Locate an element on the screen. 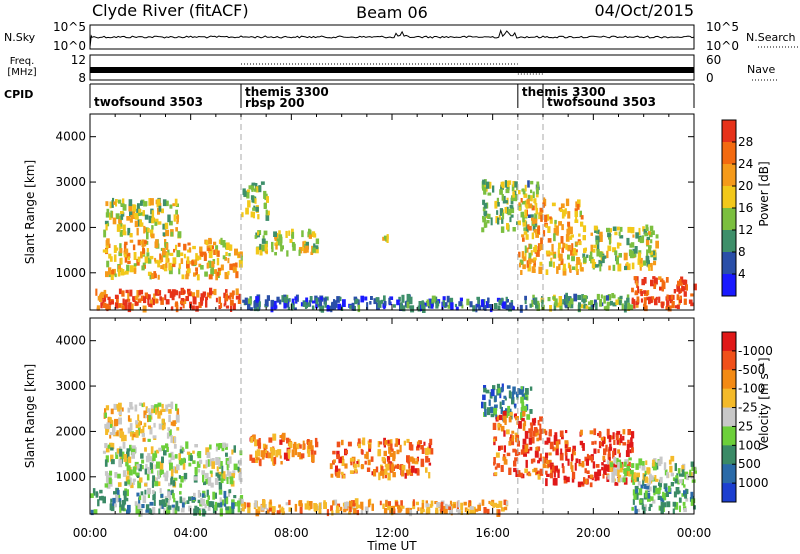 This screenshot has height=554, width=800. velocity-ytick-label-3: 4000 is located at coordinates (70, 341).